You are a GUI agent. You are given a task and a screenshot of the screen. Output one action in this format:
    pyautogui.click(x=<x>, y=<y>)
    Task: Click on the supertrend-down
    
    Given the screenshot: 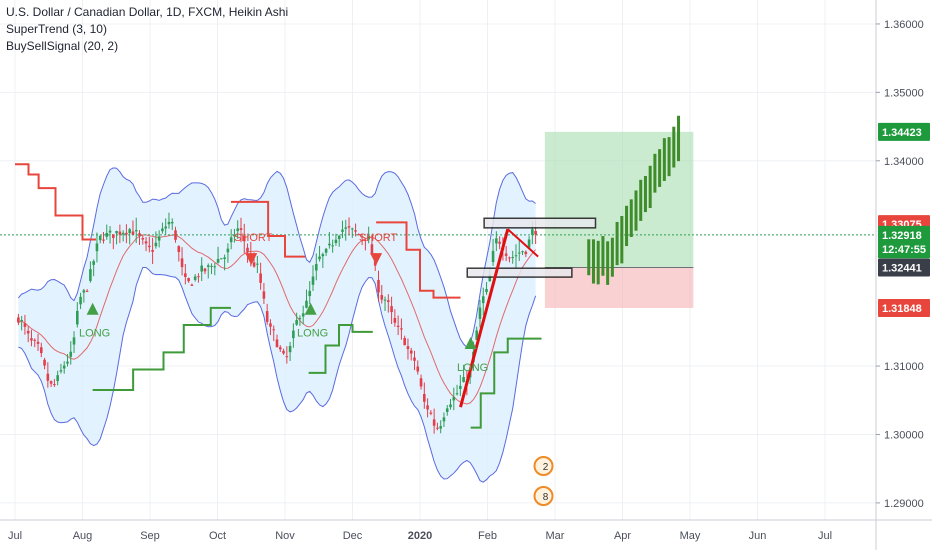 What is the action you would take?
    pyautogui.click(x=418, y=260)
    